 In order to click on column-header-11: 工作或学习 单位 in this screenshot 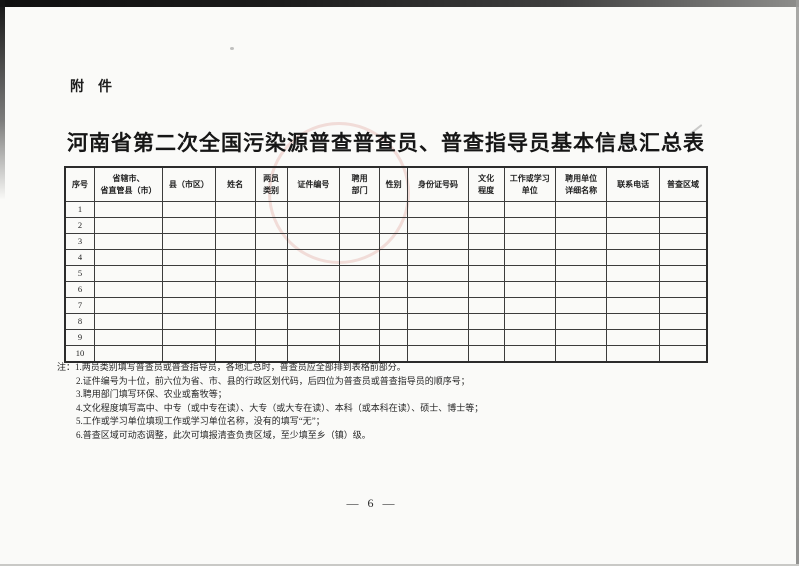, I will do `click(529, 184)`.